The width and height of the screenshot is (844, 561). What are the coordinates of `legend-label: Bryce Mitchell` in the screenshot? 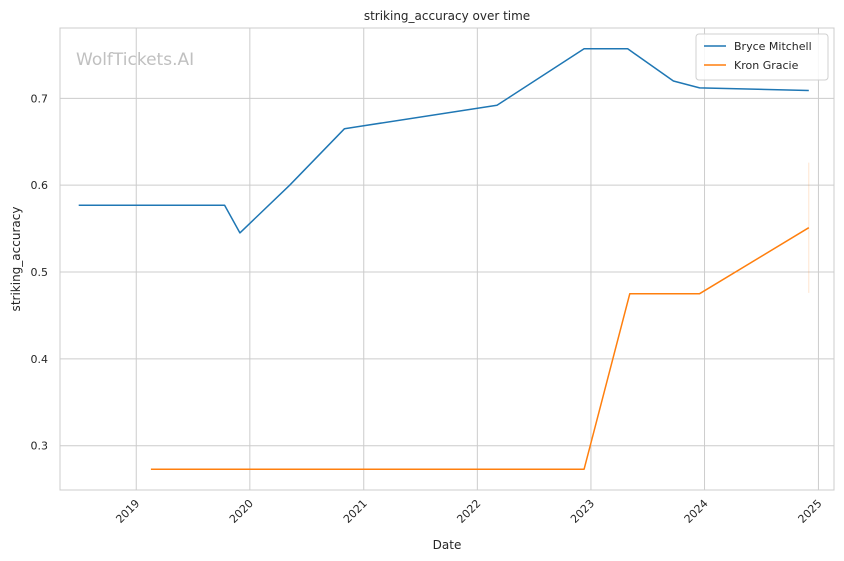 It's located at (773, 46).